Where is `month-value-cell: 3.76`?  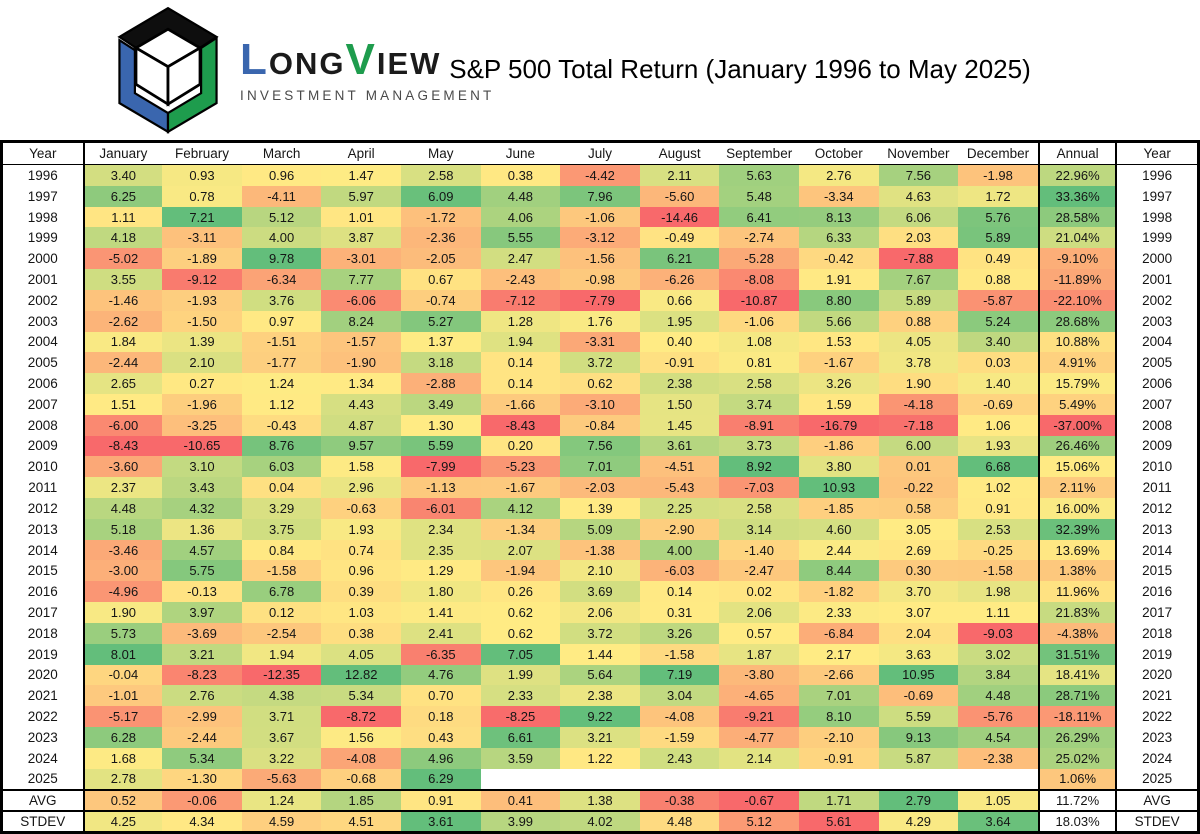
month-value-cell: 3.76 is located at coordinates (281, 300).